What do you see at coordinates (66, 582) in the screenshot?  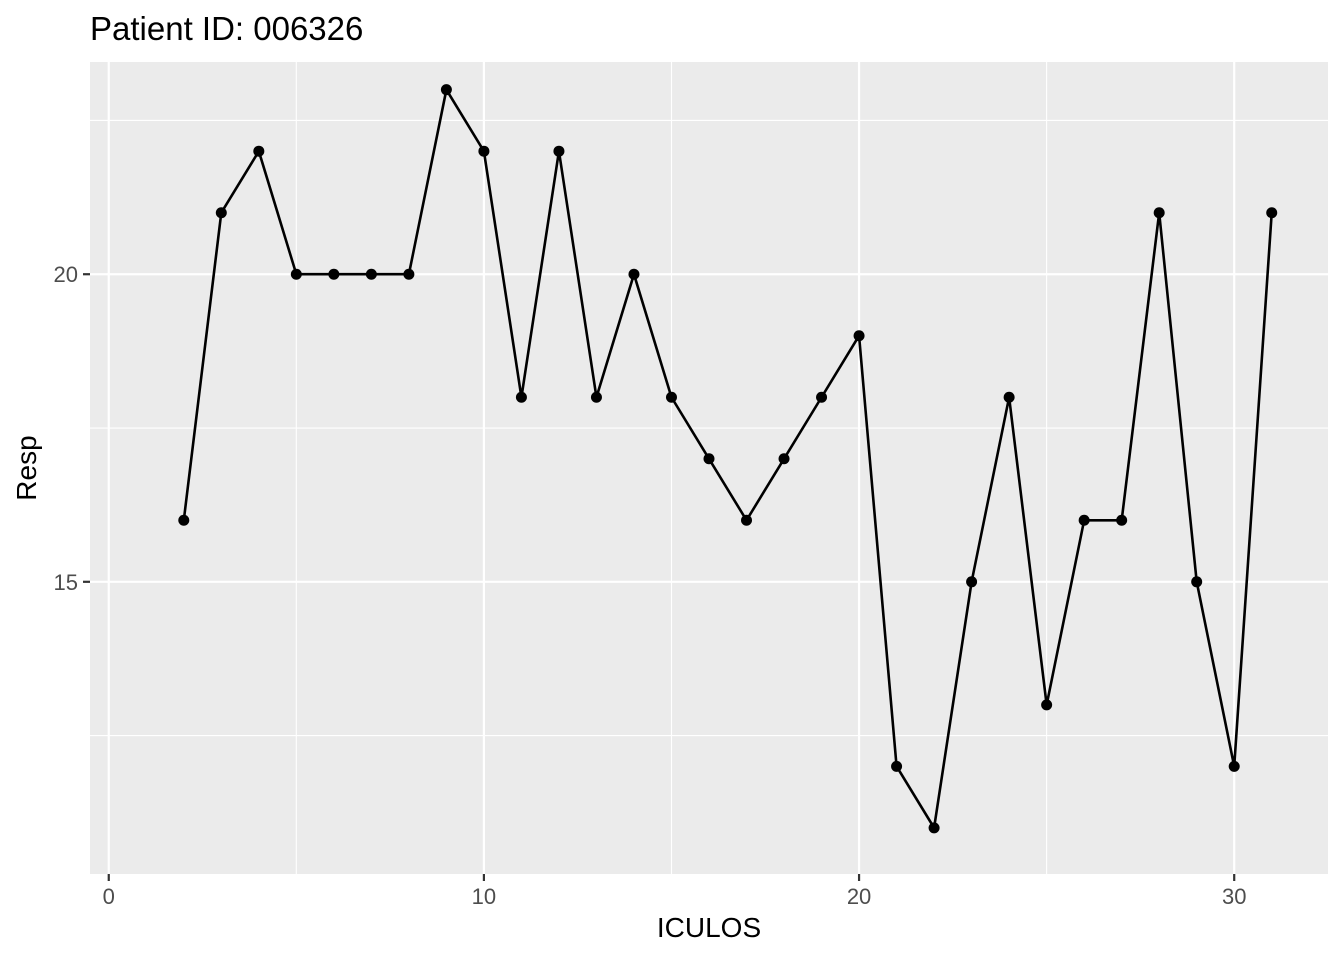 I see `y-tick-label: 15` at bounding box center [66, 582].